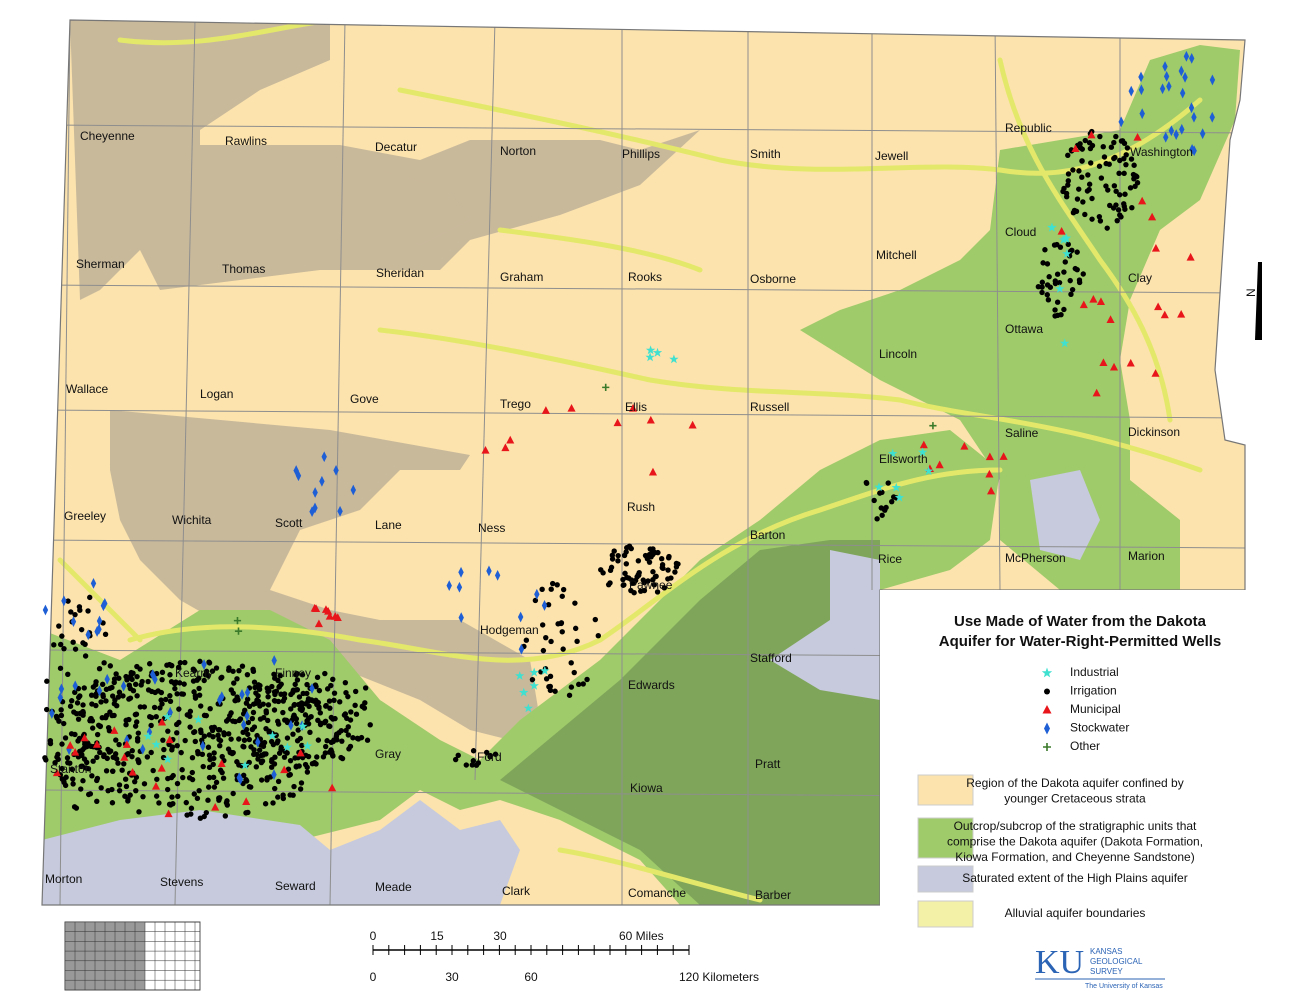 The width and height of the screenshot is (1300, 1004). Describe the element at coordinates (85, 516) in the screenshot. I see `county-label: Greeley` at that location.